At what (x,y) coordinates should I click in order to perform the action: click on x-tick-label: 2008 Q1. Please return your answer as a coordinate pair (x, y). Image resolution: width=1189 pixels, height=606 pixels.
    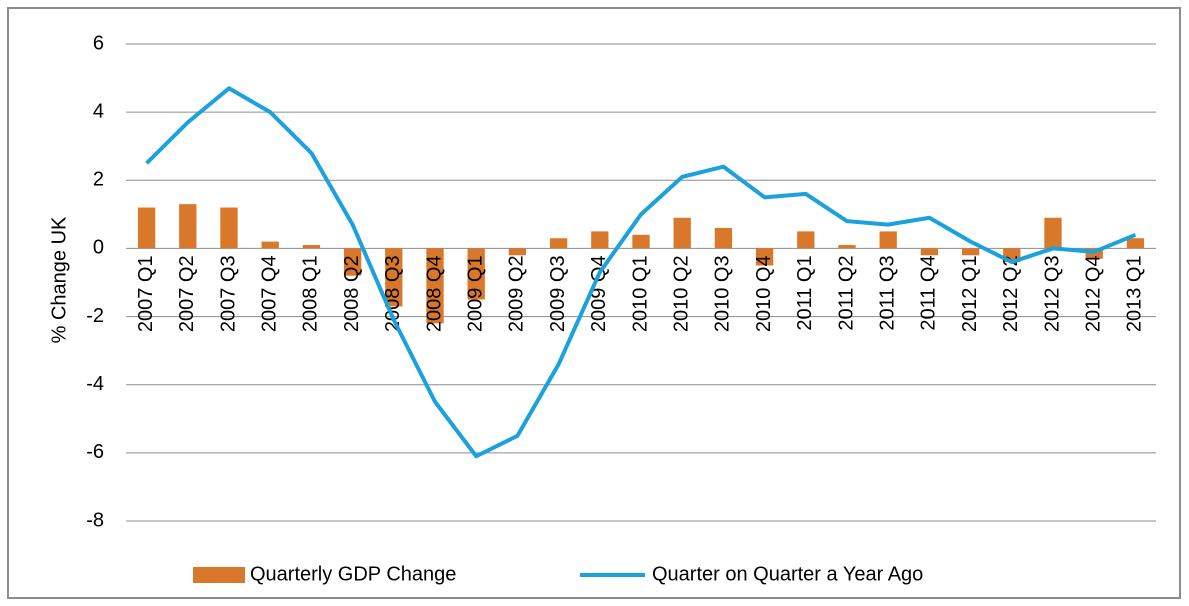
    Looking at the image, I should click on (311, 293).